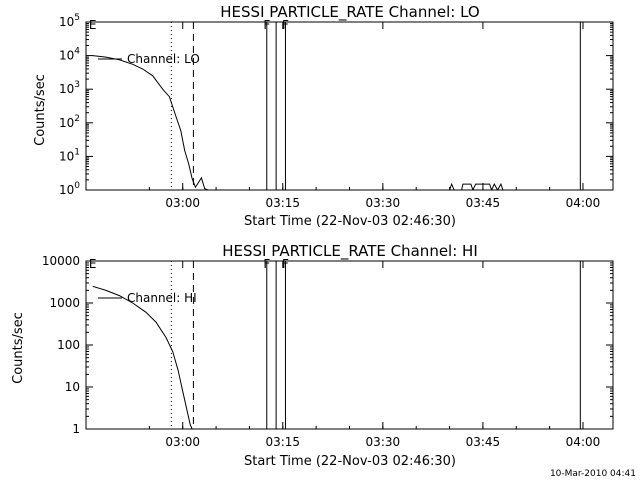 The height and width of the screenshot is (480, 640). What do you see at coordinates (349, 12) in the screenshot?
I see `chart-title: HESSI PARTICLE_RATE Channel: LO` at bounding box center [349, 12].